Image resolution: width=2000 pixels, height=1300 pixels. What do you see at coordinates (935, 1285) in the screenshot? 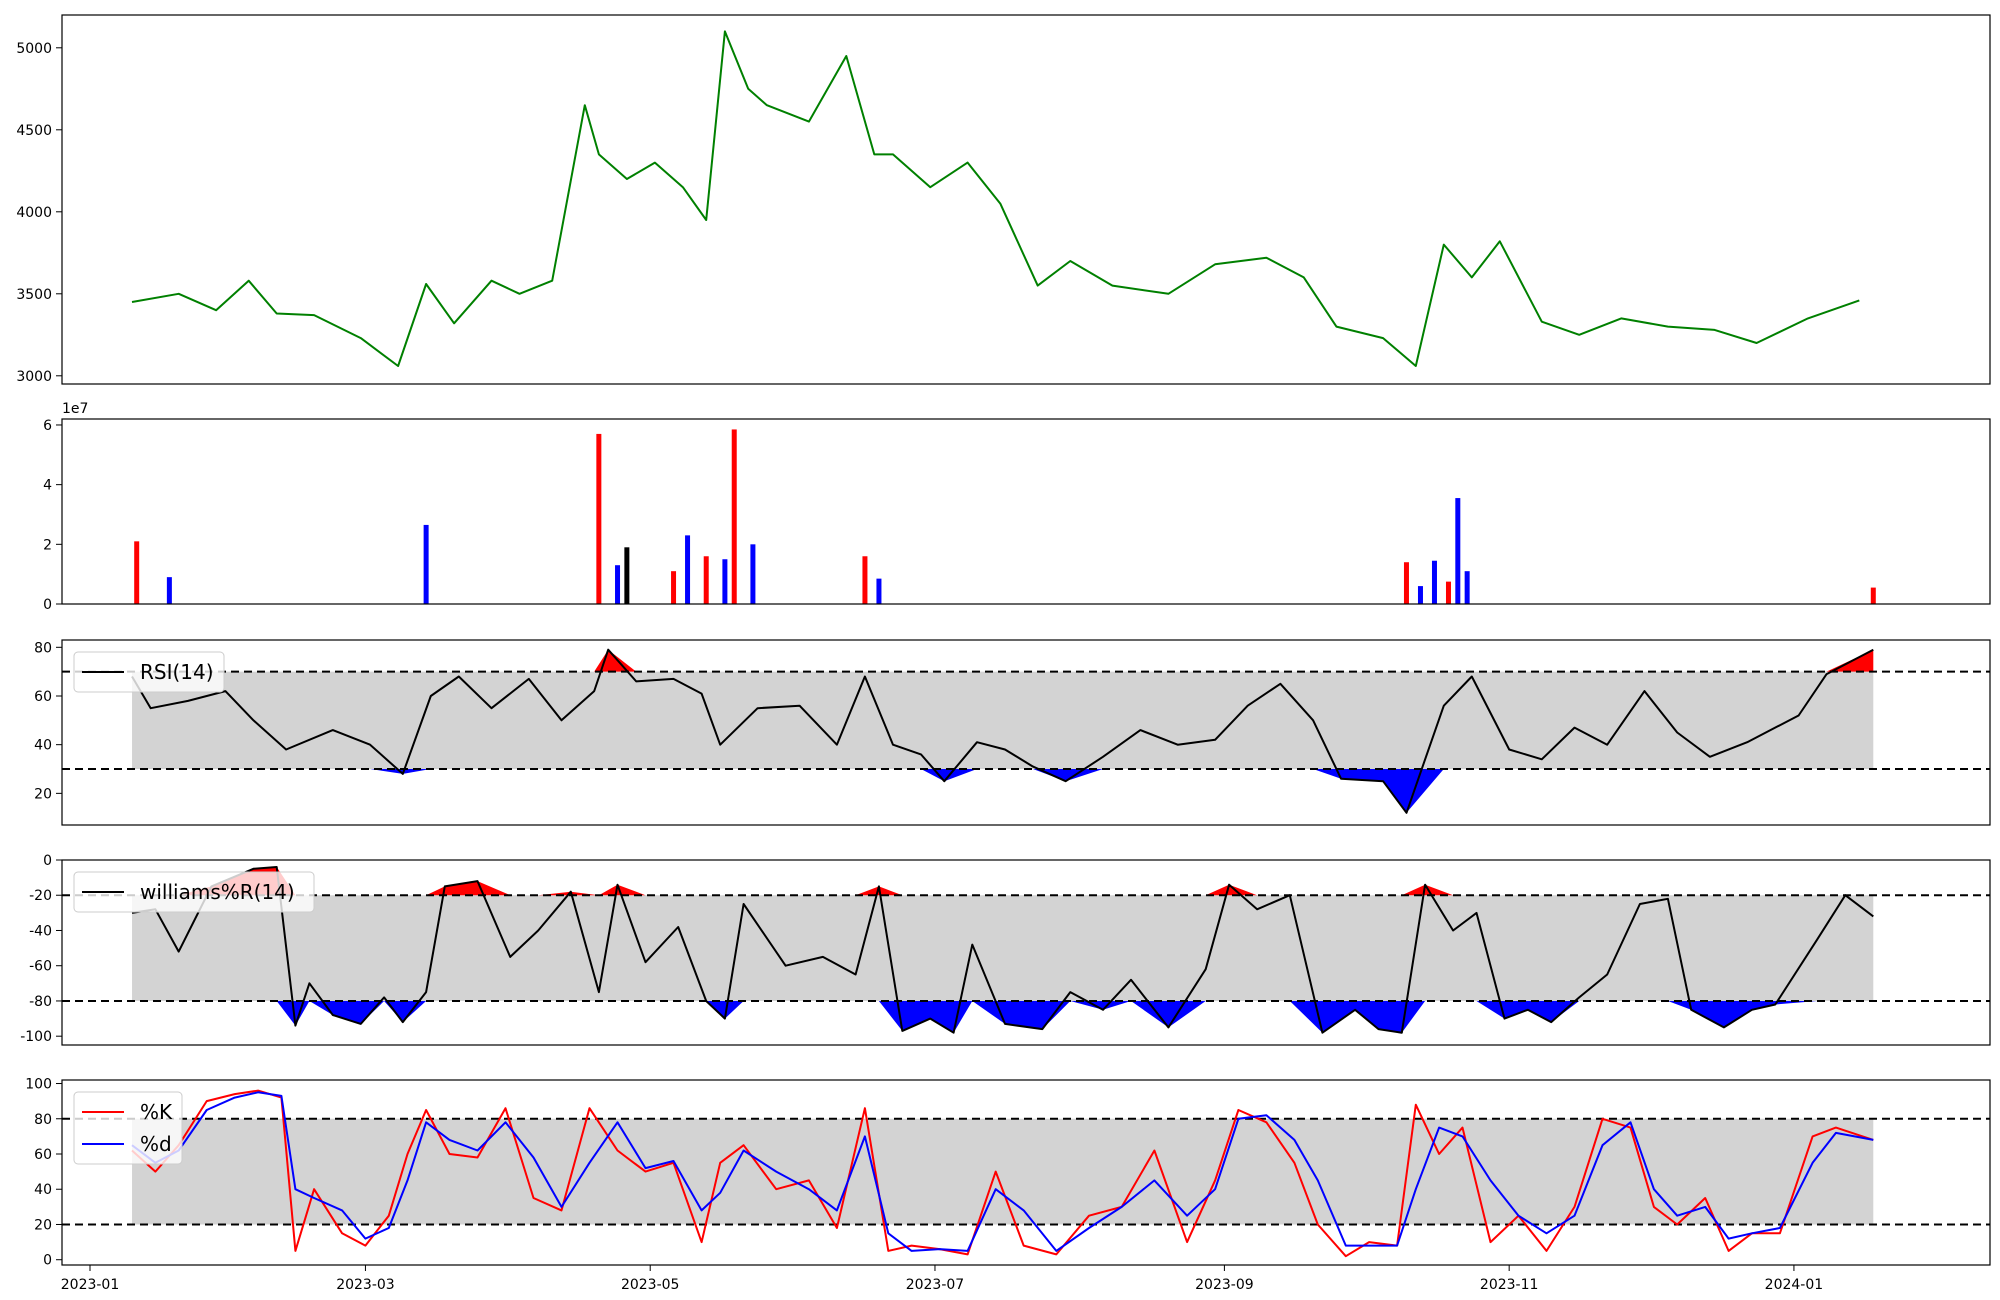
I see `x-tick-label: 2023-07` at bounding box center [935, 1285].